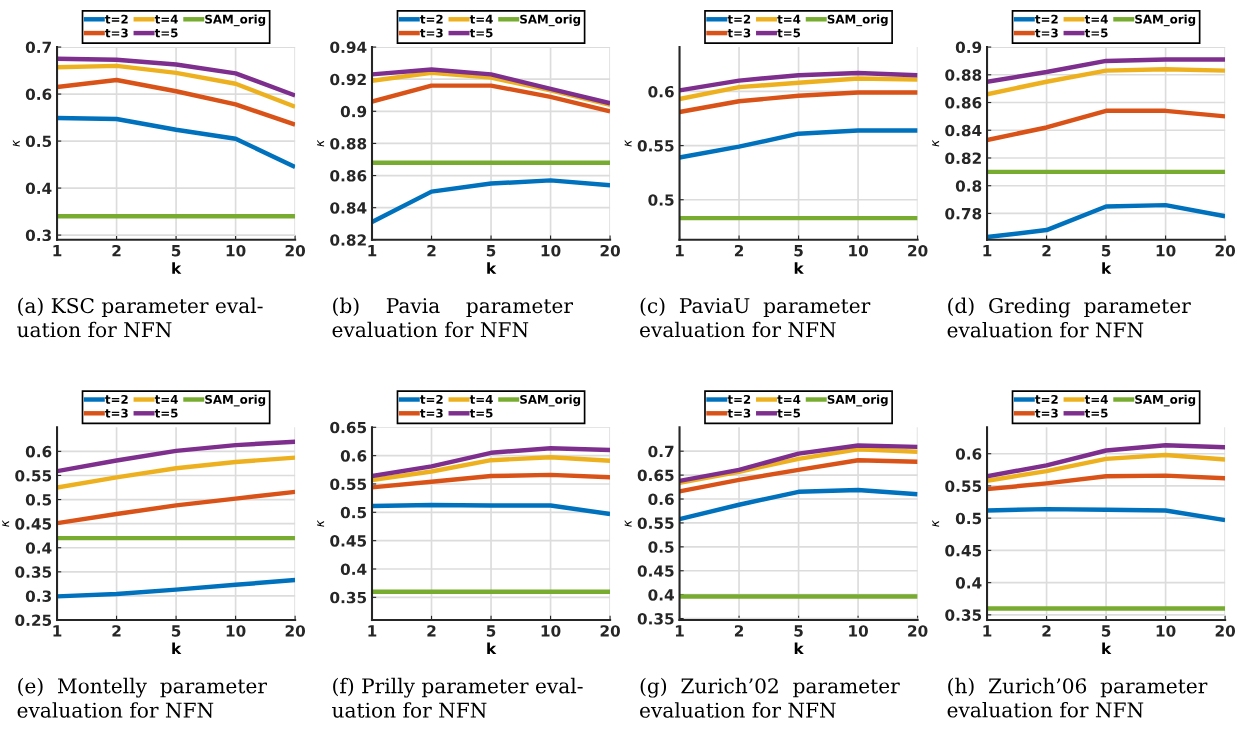 The width and height of the screenshot is (1240, 747). What do you see at coordinates (140, 317) in the screenshot?
I see `text: (a) KSC parameter eval- uation for NFN` at bounding box center [140, 317].